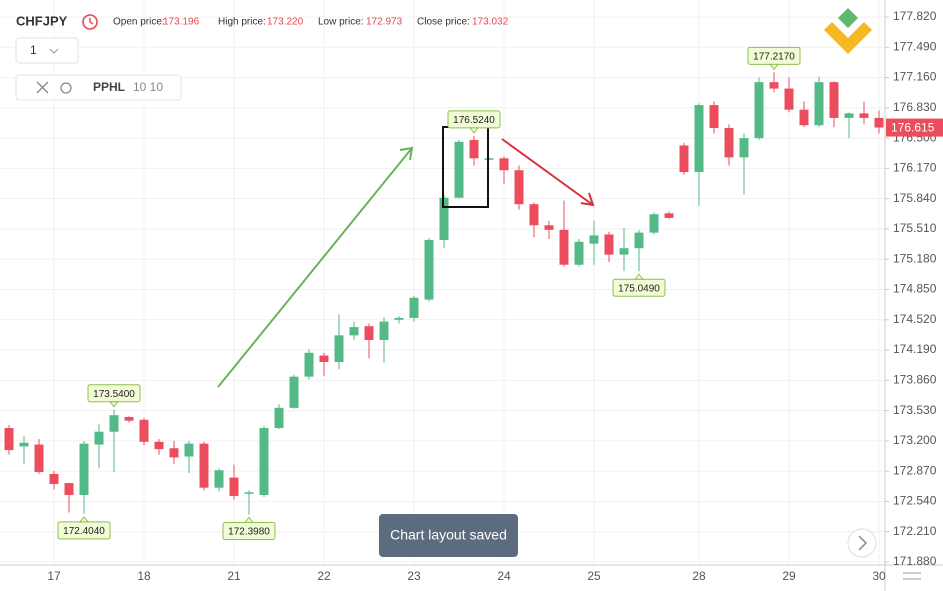 This screenshot has width=943, height=591. I want to click on x-tick-label: 23, so click(414, 576).